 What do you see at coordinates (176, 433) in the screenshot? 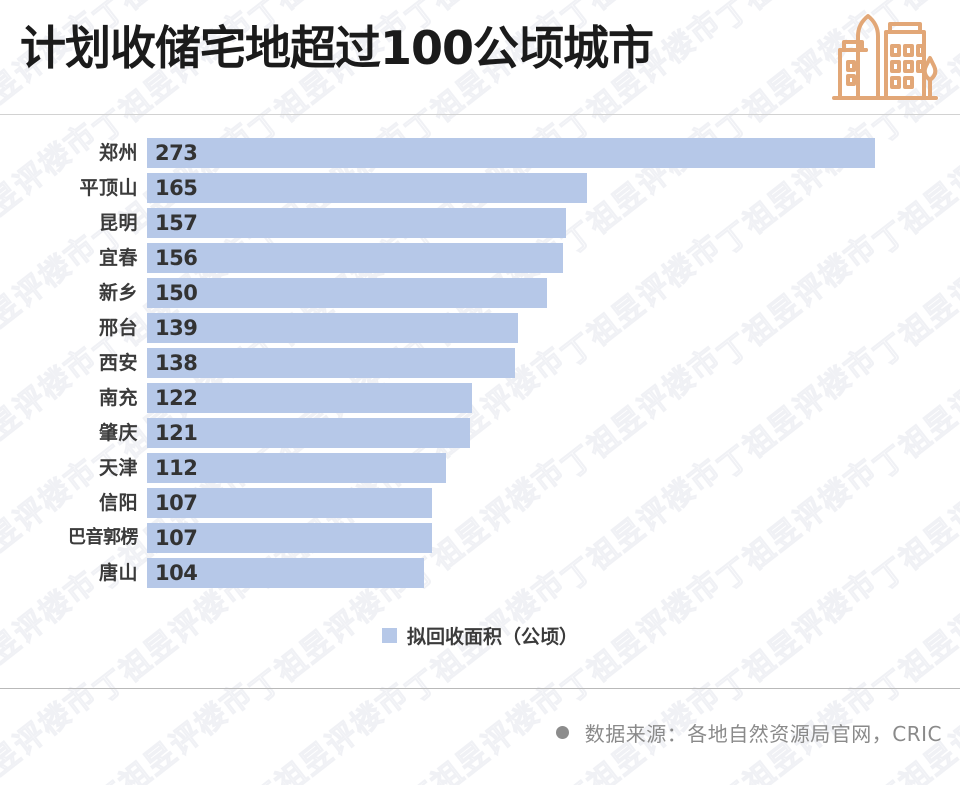
I see `bar-value-label: 121` at bounding box center [176, 433].